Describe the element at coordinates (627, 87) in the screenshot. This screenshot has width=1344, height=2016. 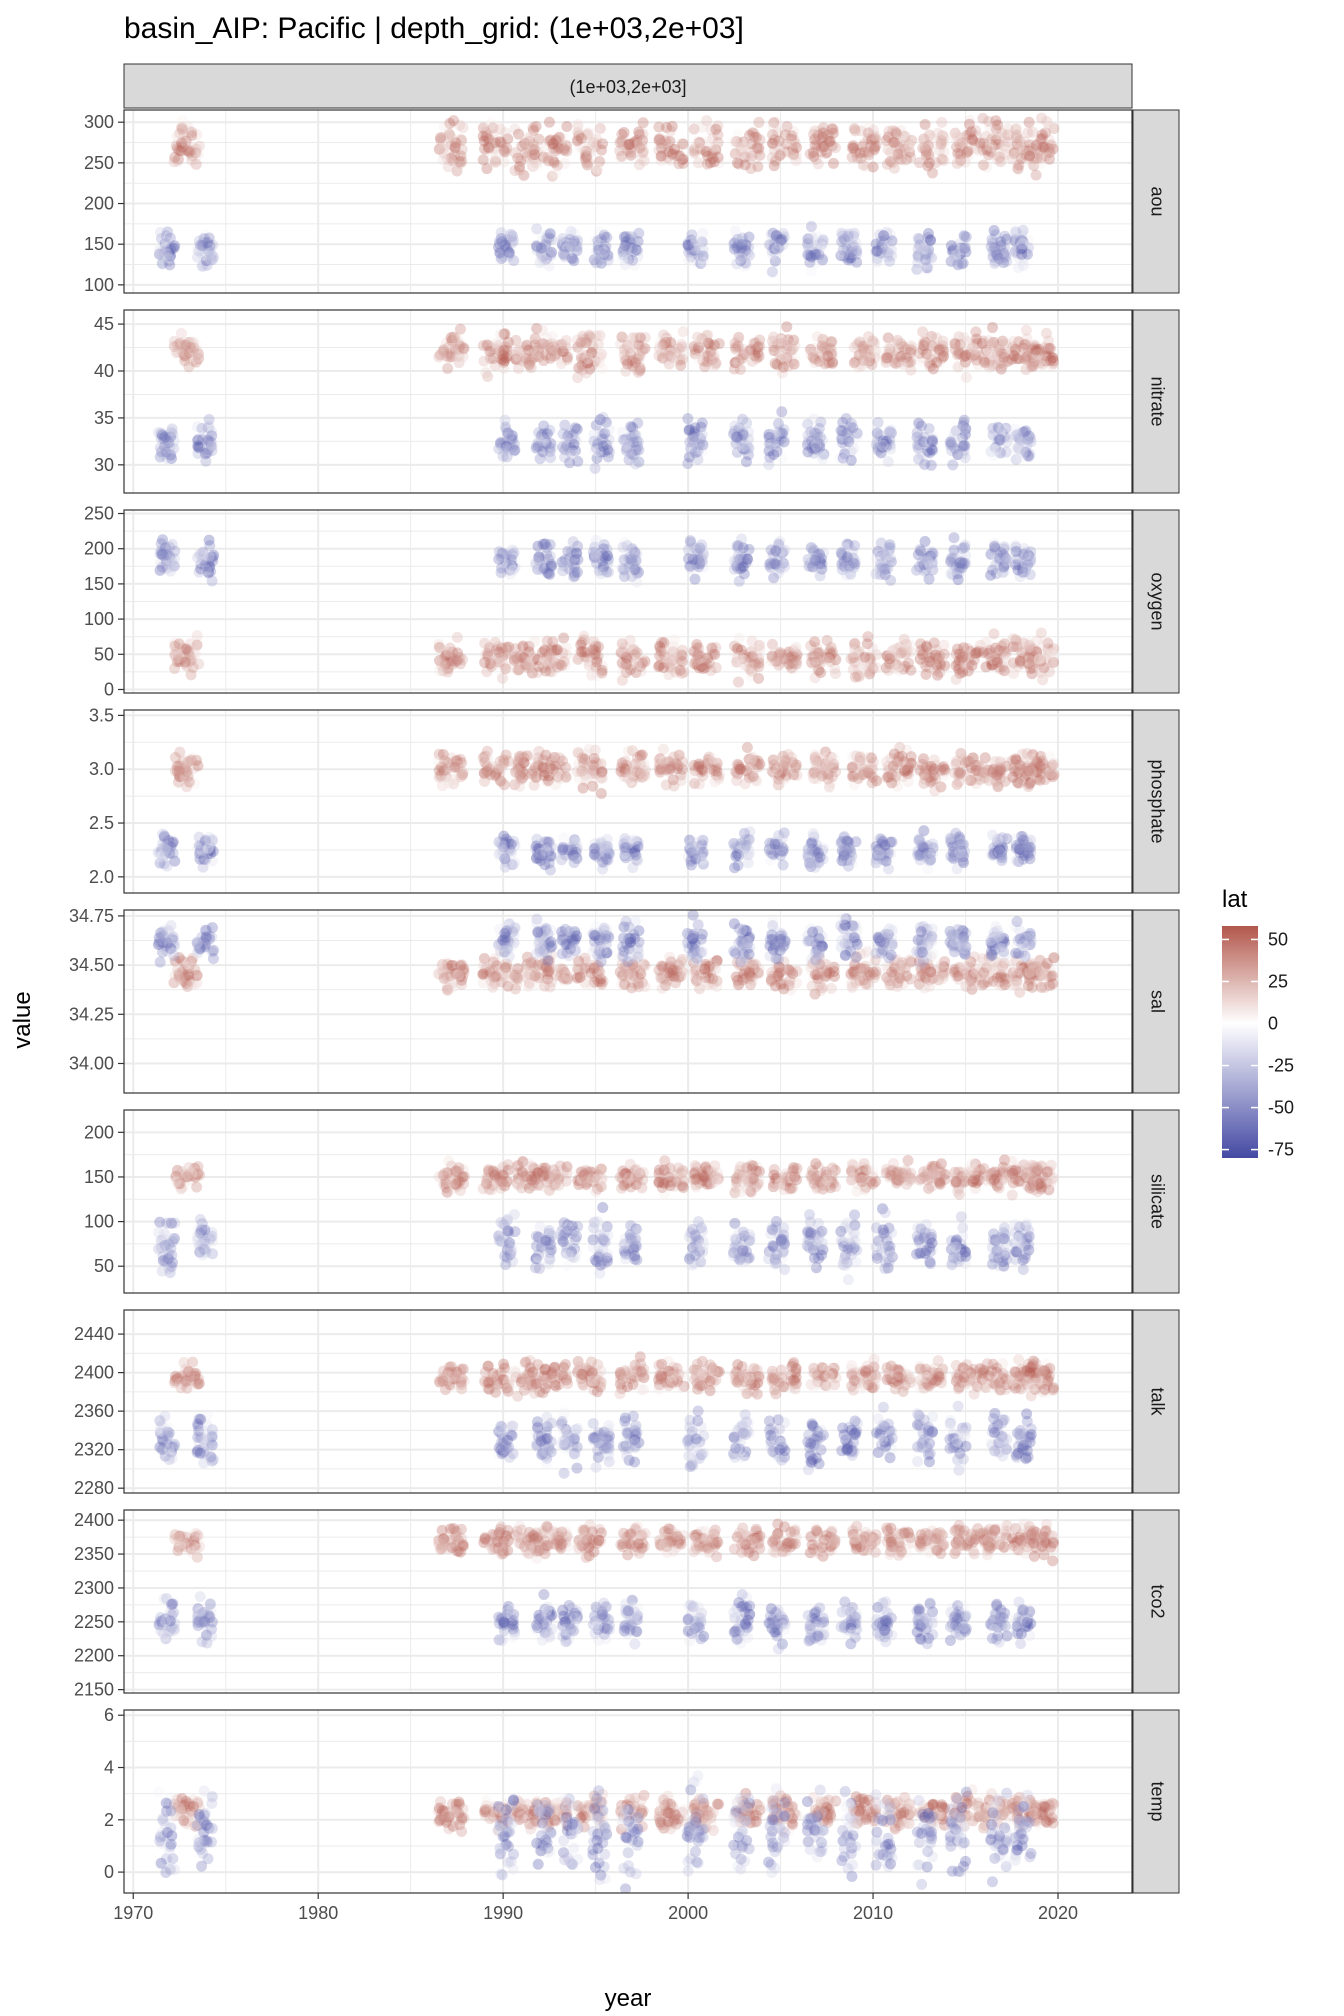
I see `column-strip-label: (1e+03,2e+03]` at that location.